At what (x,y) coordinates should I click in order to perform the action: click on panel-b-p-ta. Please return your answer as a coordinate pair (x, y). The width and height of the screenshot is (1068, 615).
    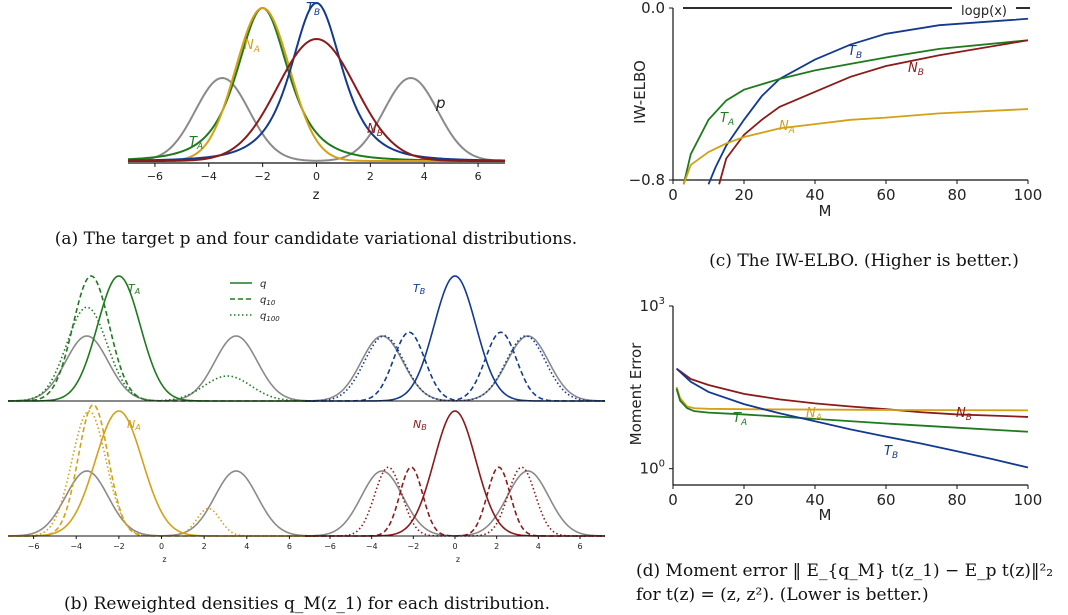
    Looking at the image, I should click on (161, 368).